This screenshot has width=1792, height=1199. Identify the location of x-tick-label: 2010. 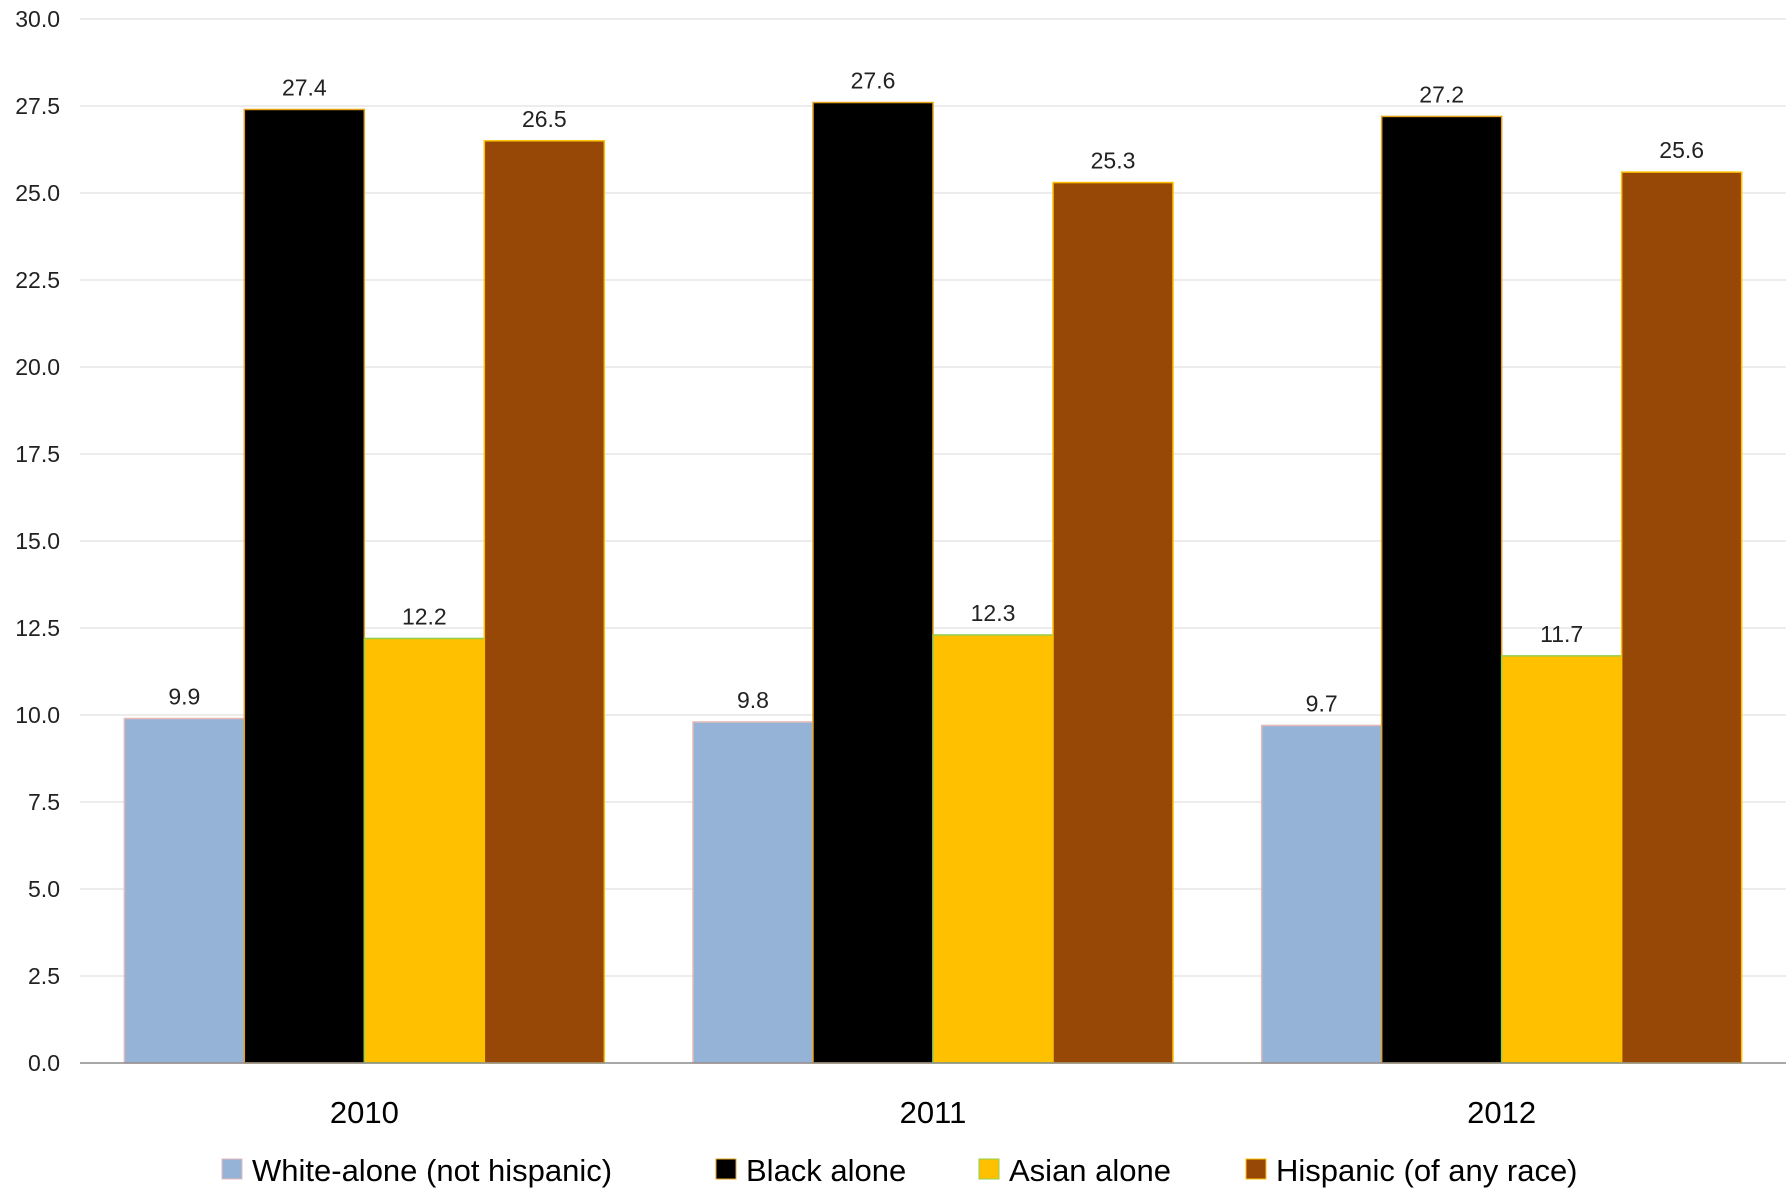
(364, 1112).